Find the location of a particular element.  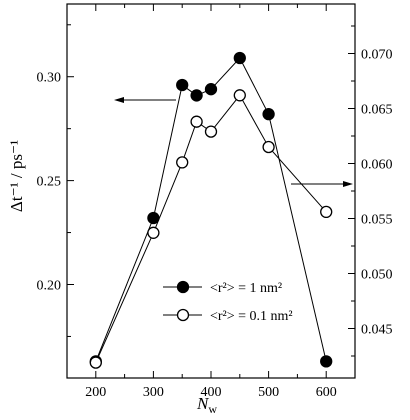

y-right-tick-label: 0.065 is located at coordinates (377, 110).